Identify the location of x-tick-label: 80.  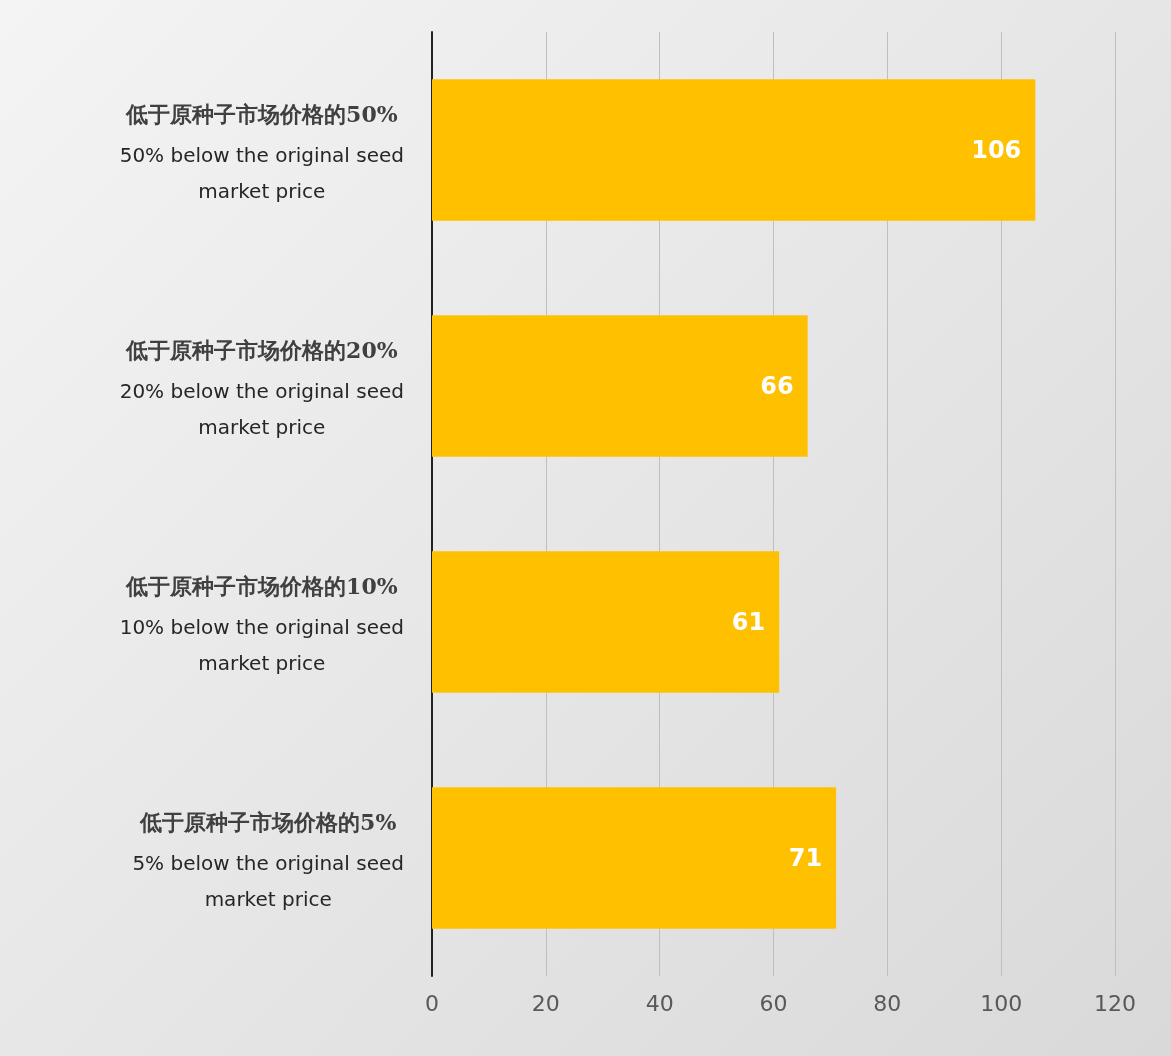
(887, 1003).